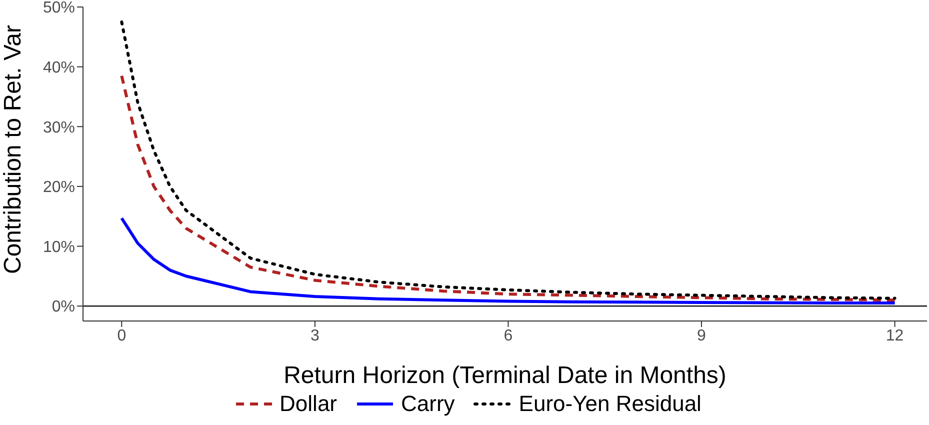 The width and height of the screenshot is (929, 425). What do you see at coordinates (58, 67) in the screenshot?
I see `y-tick-label: 40%` at bounding box center [58, 67].